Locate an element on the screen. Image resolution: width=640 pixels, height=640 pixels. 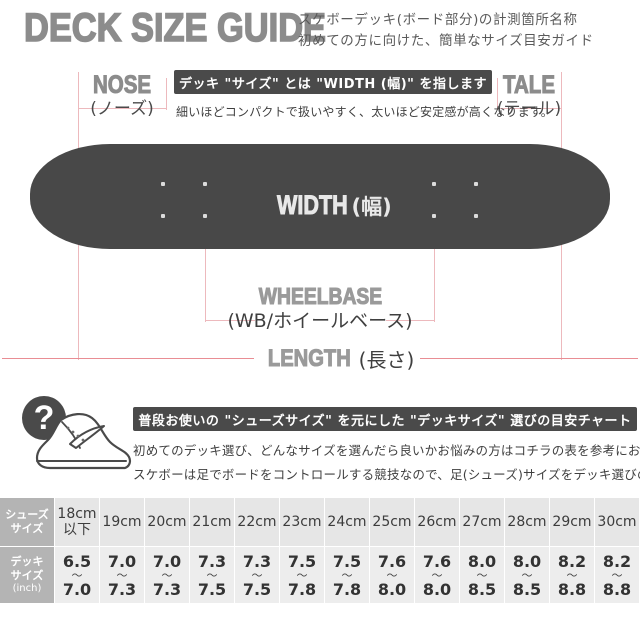
deck-size-min: 8.0 is located at coordinates (527, 561).